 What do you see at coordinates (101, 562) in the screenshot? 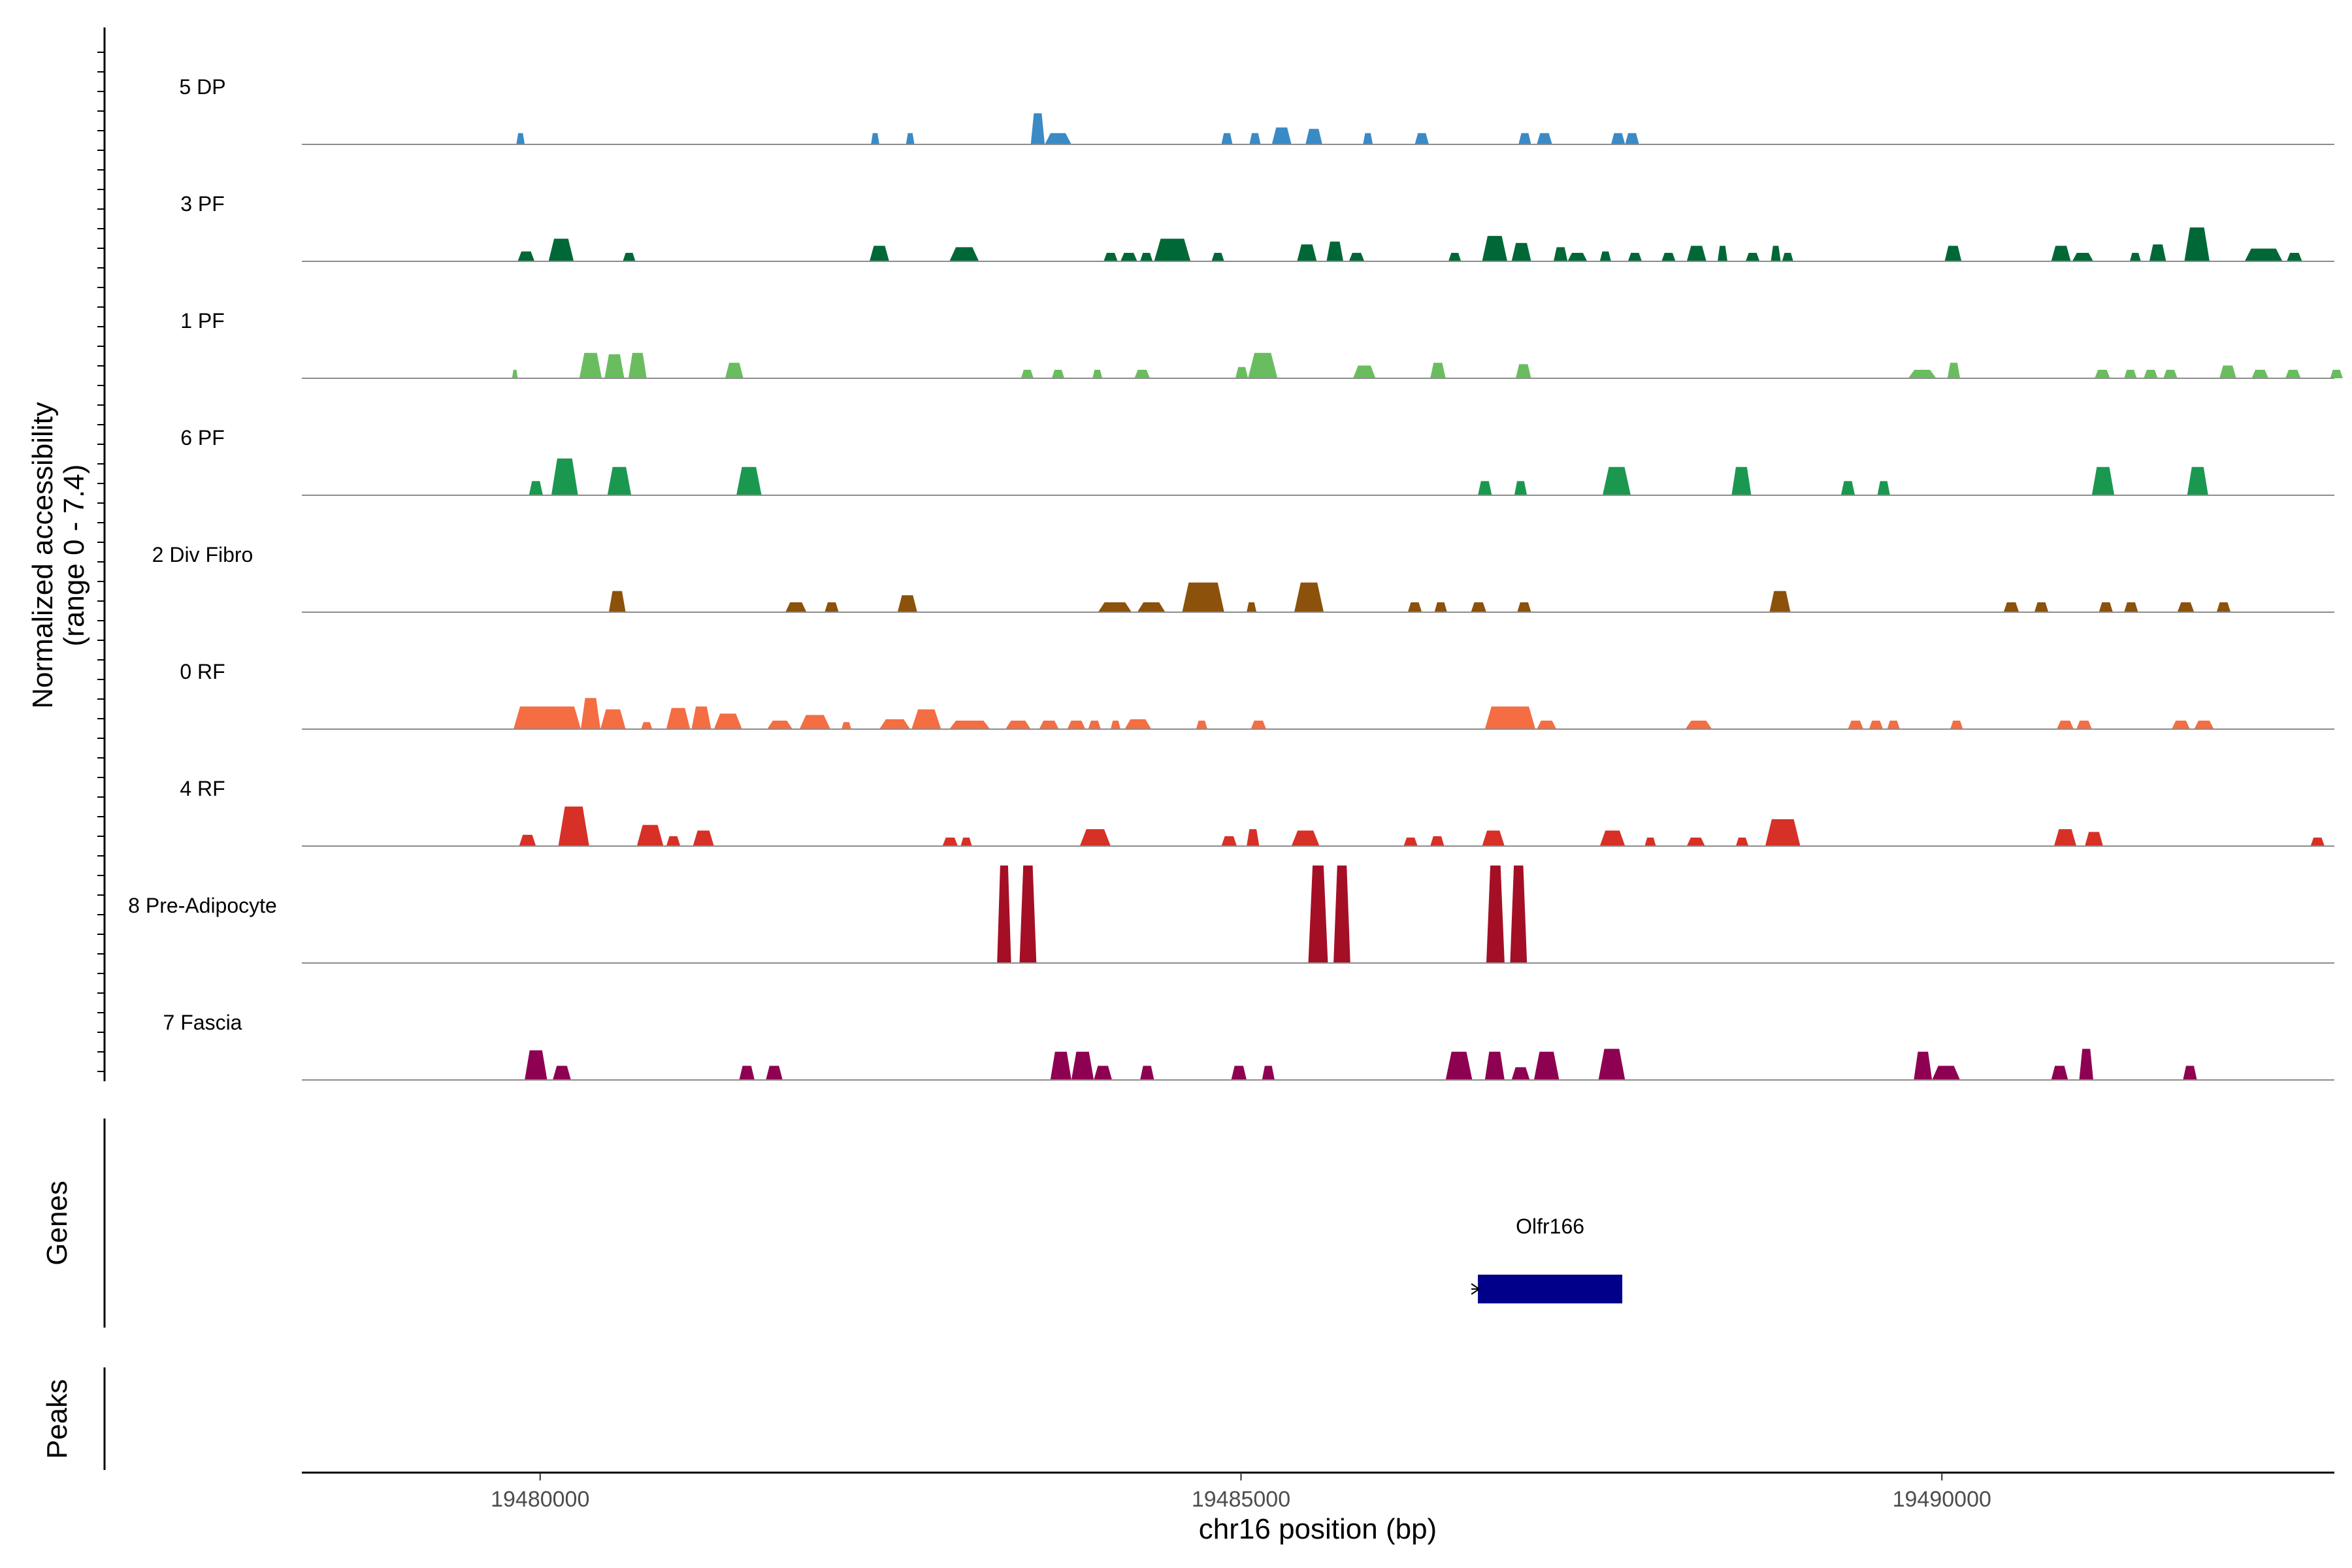
I see `coverage-y-ticks` at bounding box center [101, 562].